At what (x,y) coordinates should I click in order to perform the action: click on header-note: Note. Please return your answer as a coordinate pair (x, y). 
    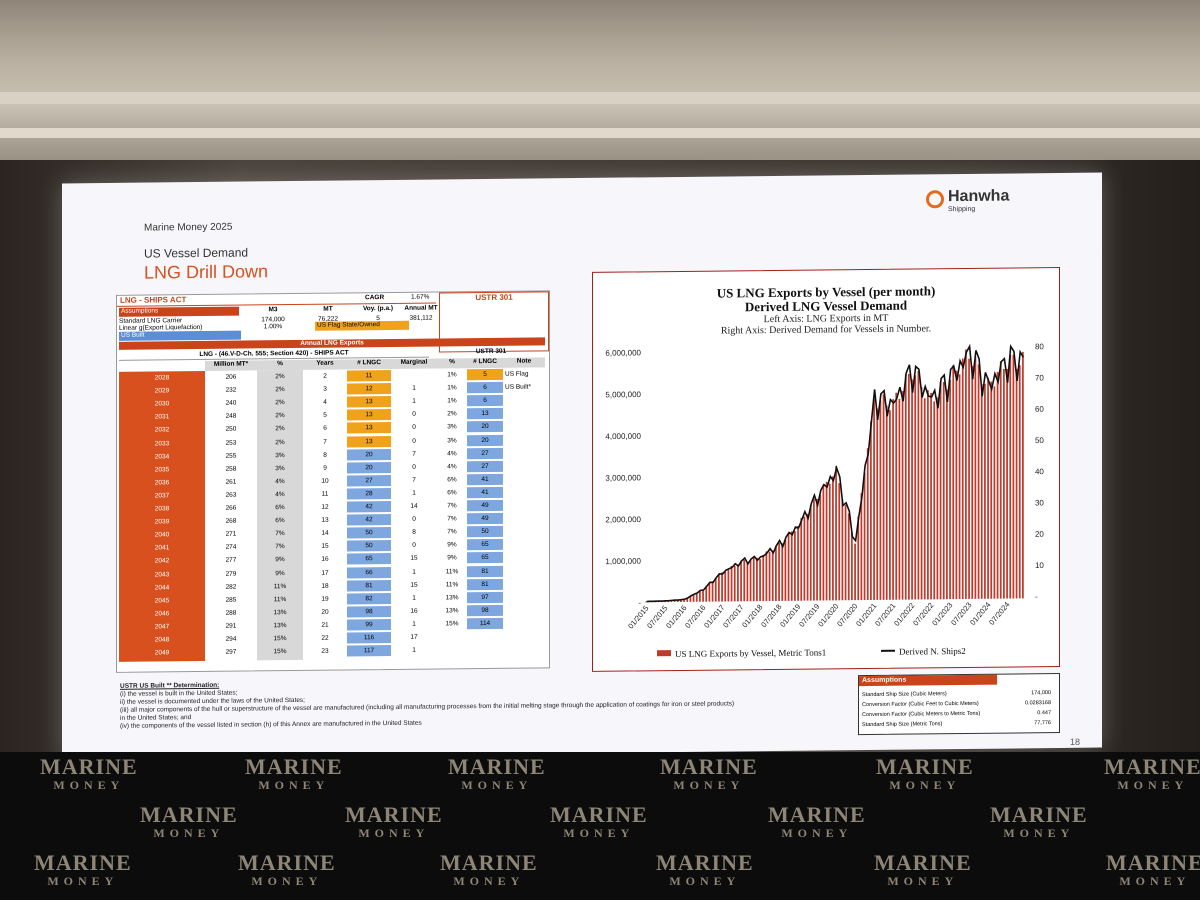
    Looking at the image, I should click on (524, 362).